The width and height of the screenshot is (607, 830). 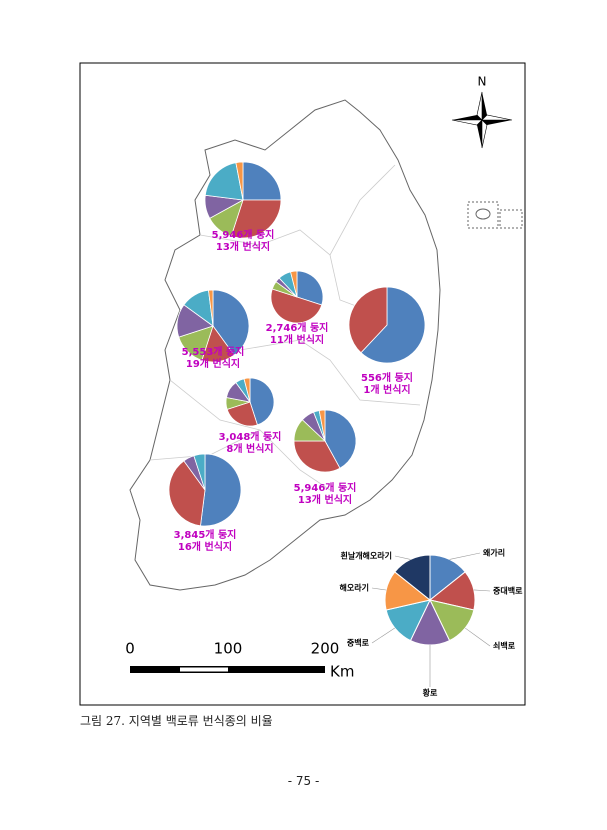 I want to click on scale-label: 200, so click(x=325, y=649).